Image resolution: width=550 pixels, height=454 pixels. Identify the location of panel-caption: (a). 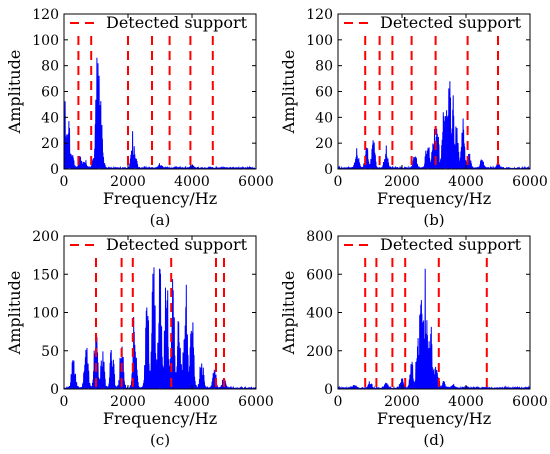
(160, 220).